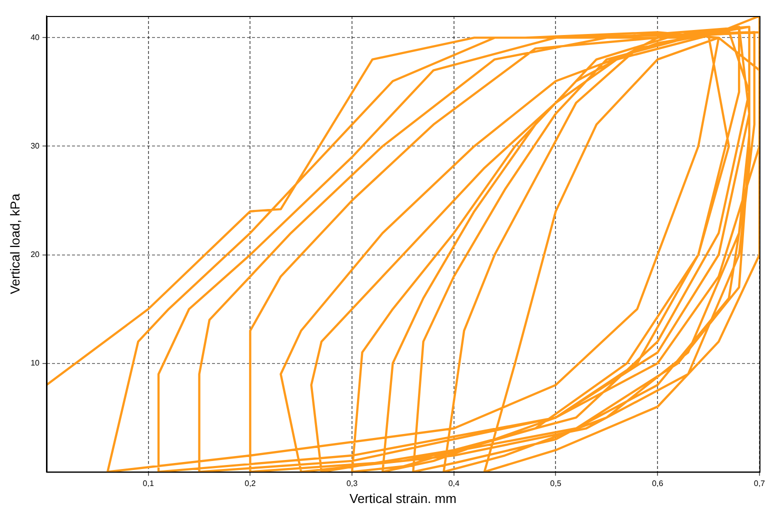  Describe the element at coordinates (148, 483) in the screenshot. I see `x-tick-label: 0,1` at that location.